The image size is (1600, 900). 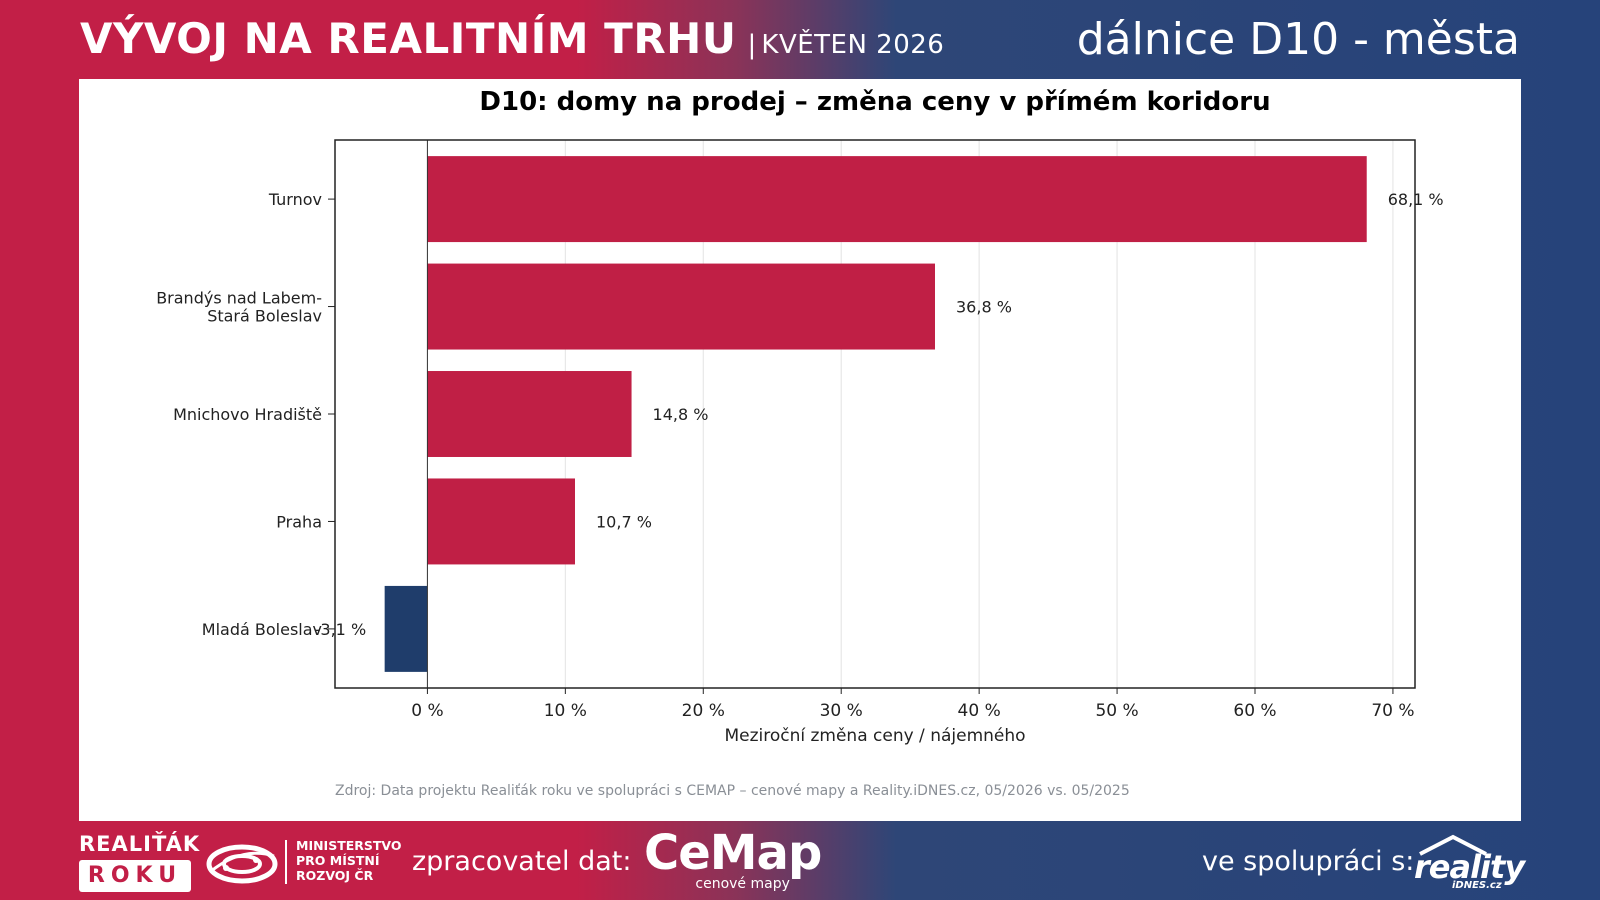 What do you see at coordinates (565, 711) in the screenshot?
I see `x-tick-label-1: 10 %` at bounding box center [565, 711].